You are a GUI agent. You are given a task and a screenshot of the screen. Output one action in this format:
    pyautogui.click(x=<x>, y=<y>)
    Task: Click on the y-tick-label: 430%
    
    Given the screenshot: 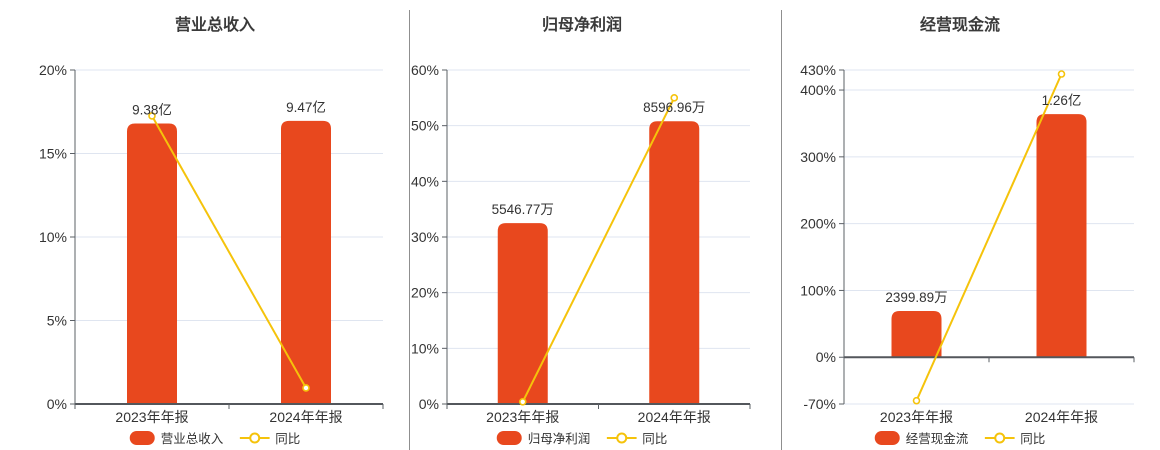 What is the action you would take?
    pyautogui.click(x=818, y=70)
    